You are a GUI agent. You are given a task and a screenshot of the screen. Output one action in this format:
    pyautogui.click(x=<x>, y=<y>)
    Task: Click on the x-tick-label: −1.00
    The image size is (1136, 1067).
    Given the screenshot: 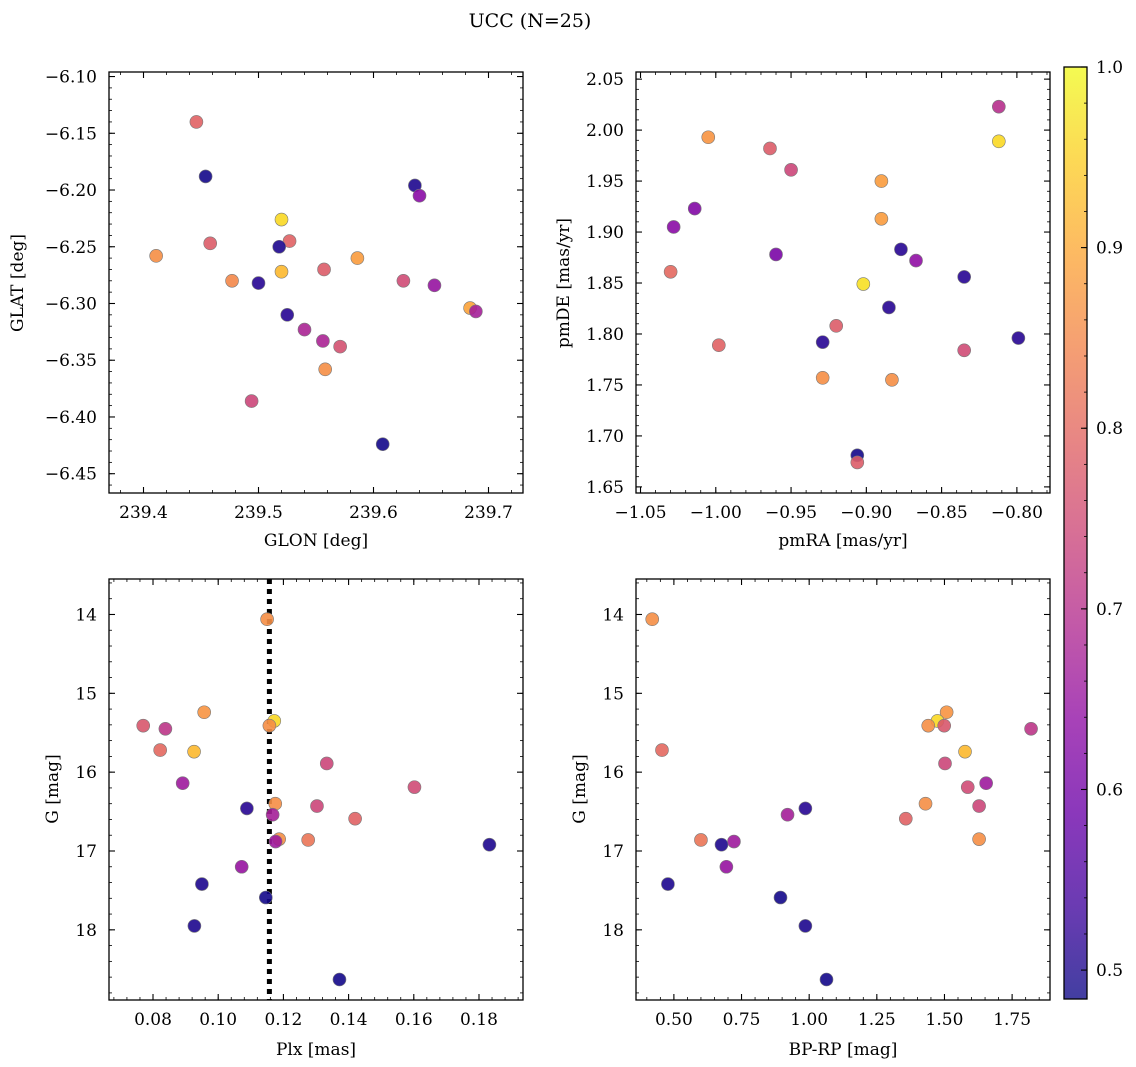 What is the action you would take?
    pyautogui.click(x=716, y=513)
    